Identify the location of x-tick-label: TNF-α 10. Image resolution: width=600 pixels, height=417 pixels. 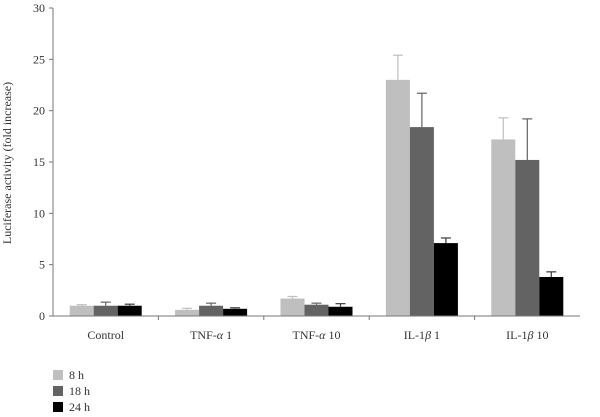
(317, 335).